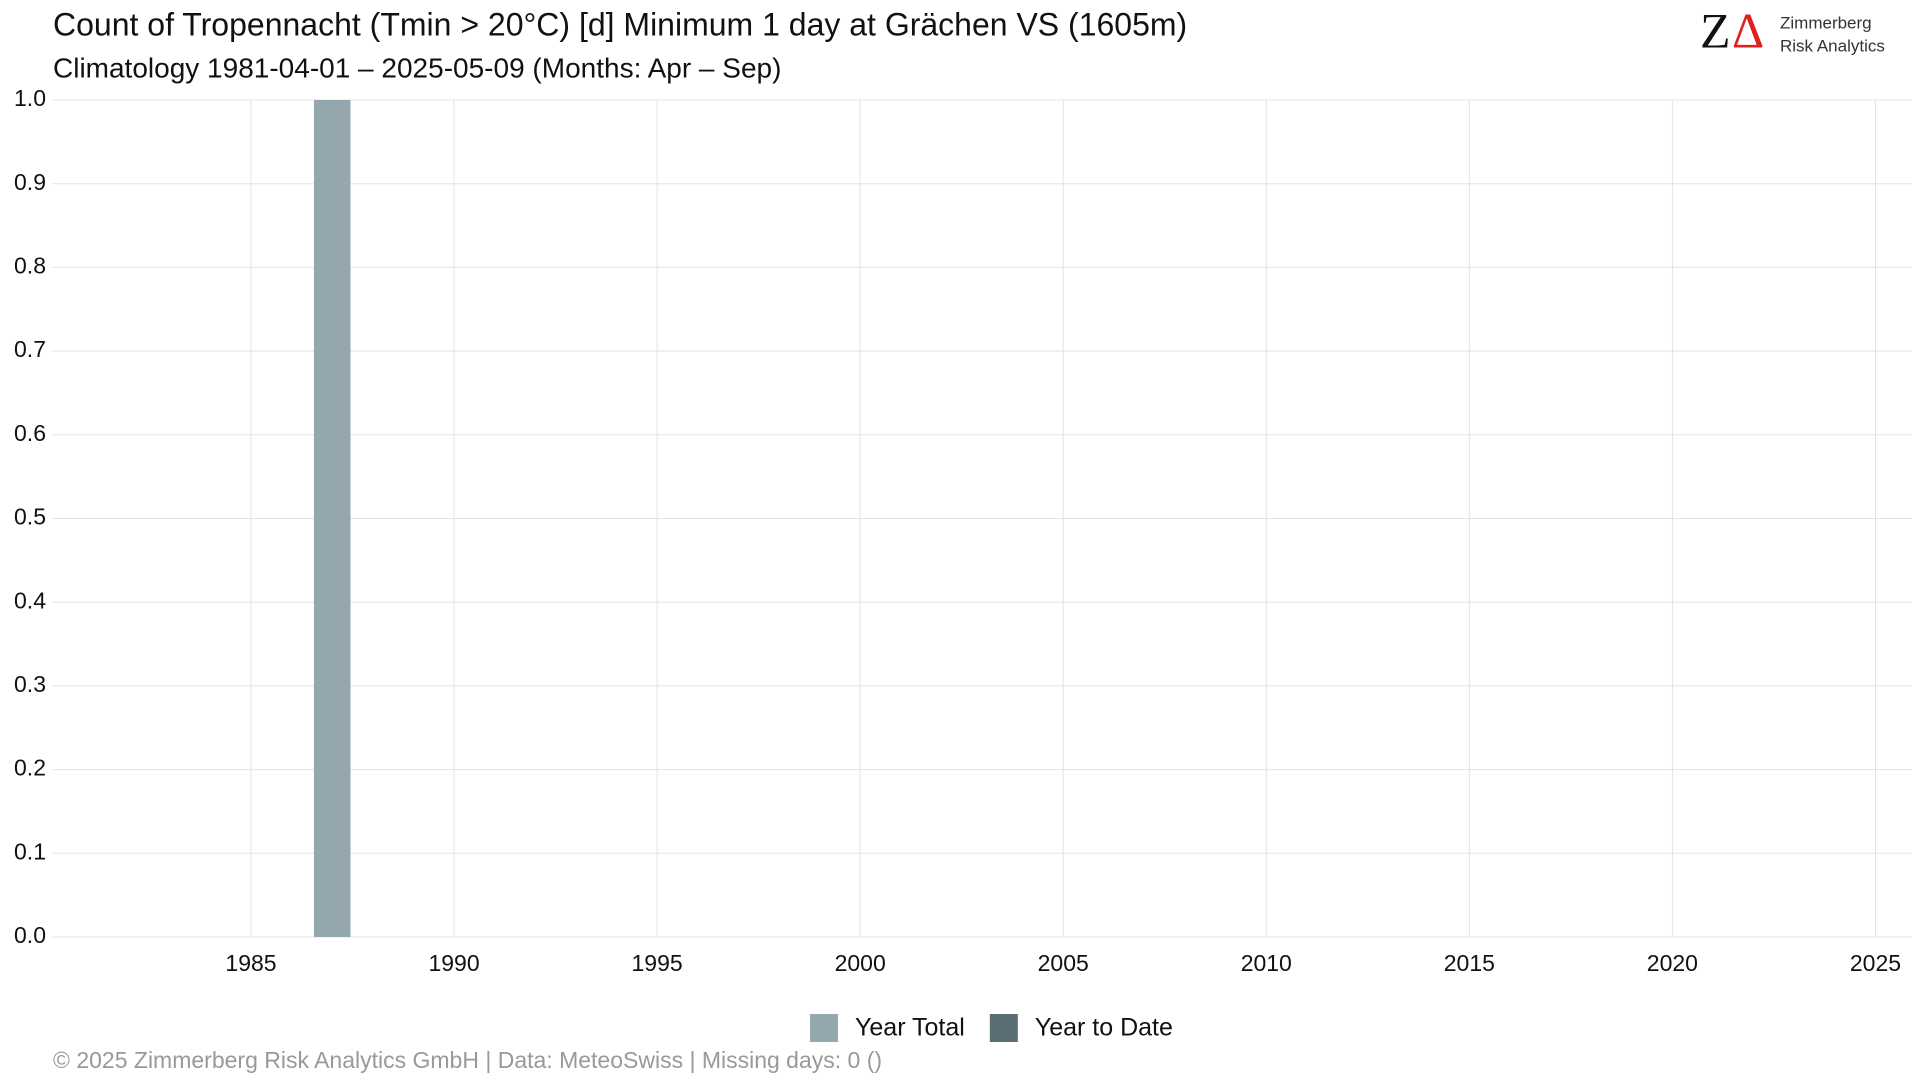  What do you see at coordinates (30, 433) in the screenshot?
I see `y-tick-label: 0.6` at bounding box center [30, 433].